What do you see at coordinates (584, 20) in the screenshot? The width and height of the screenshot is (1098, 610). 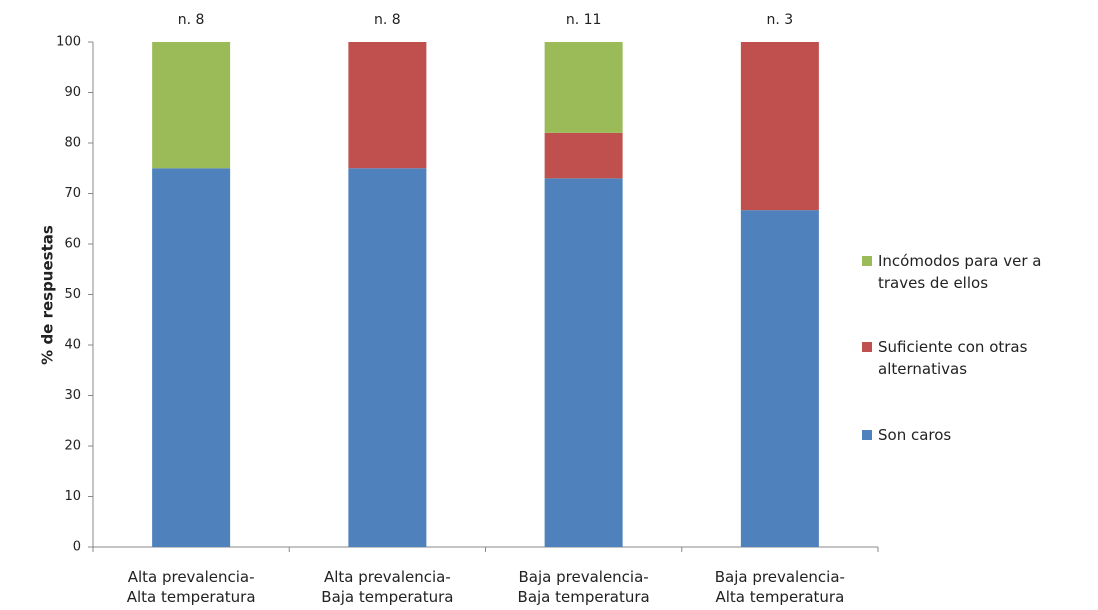 I see `annotation: n. 11` at bounding box center [584, 20].